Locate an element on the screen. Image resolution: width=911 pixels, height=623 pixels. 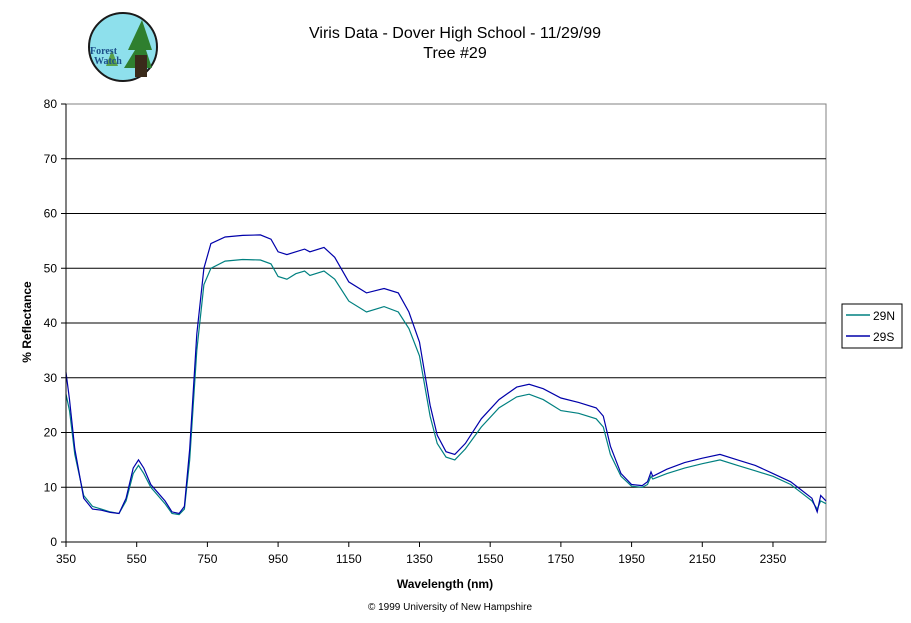
x-tick-label: 550 is located at coordinates (137, 559).